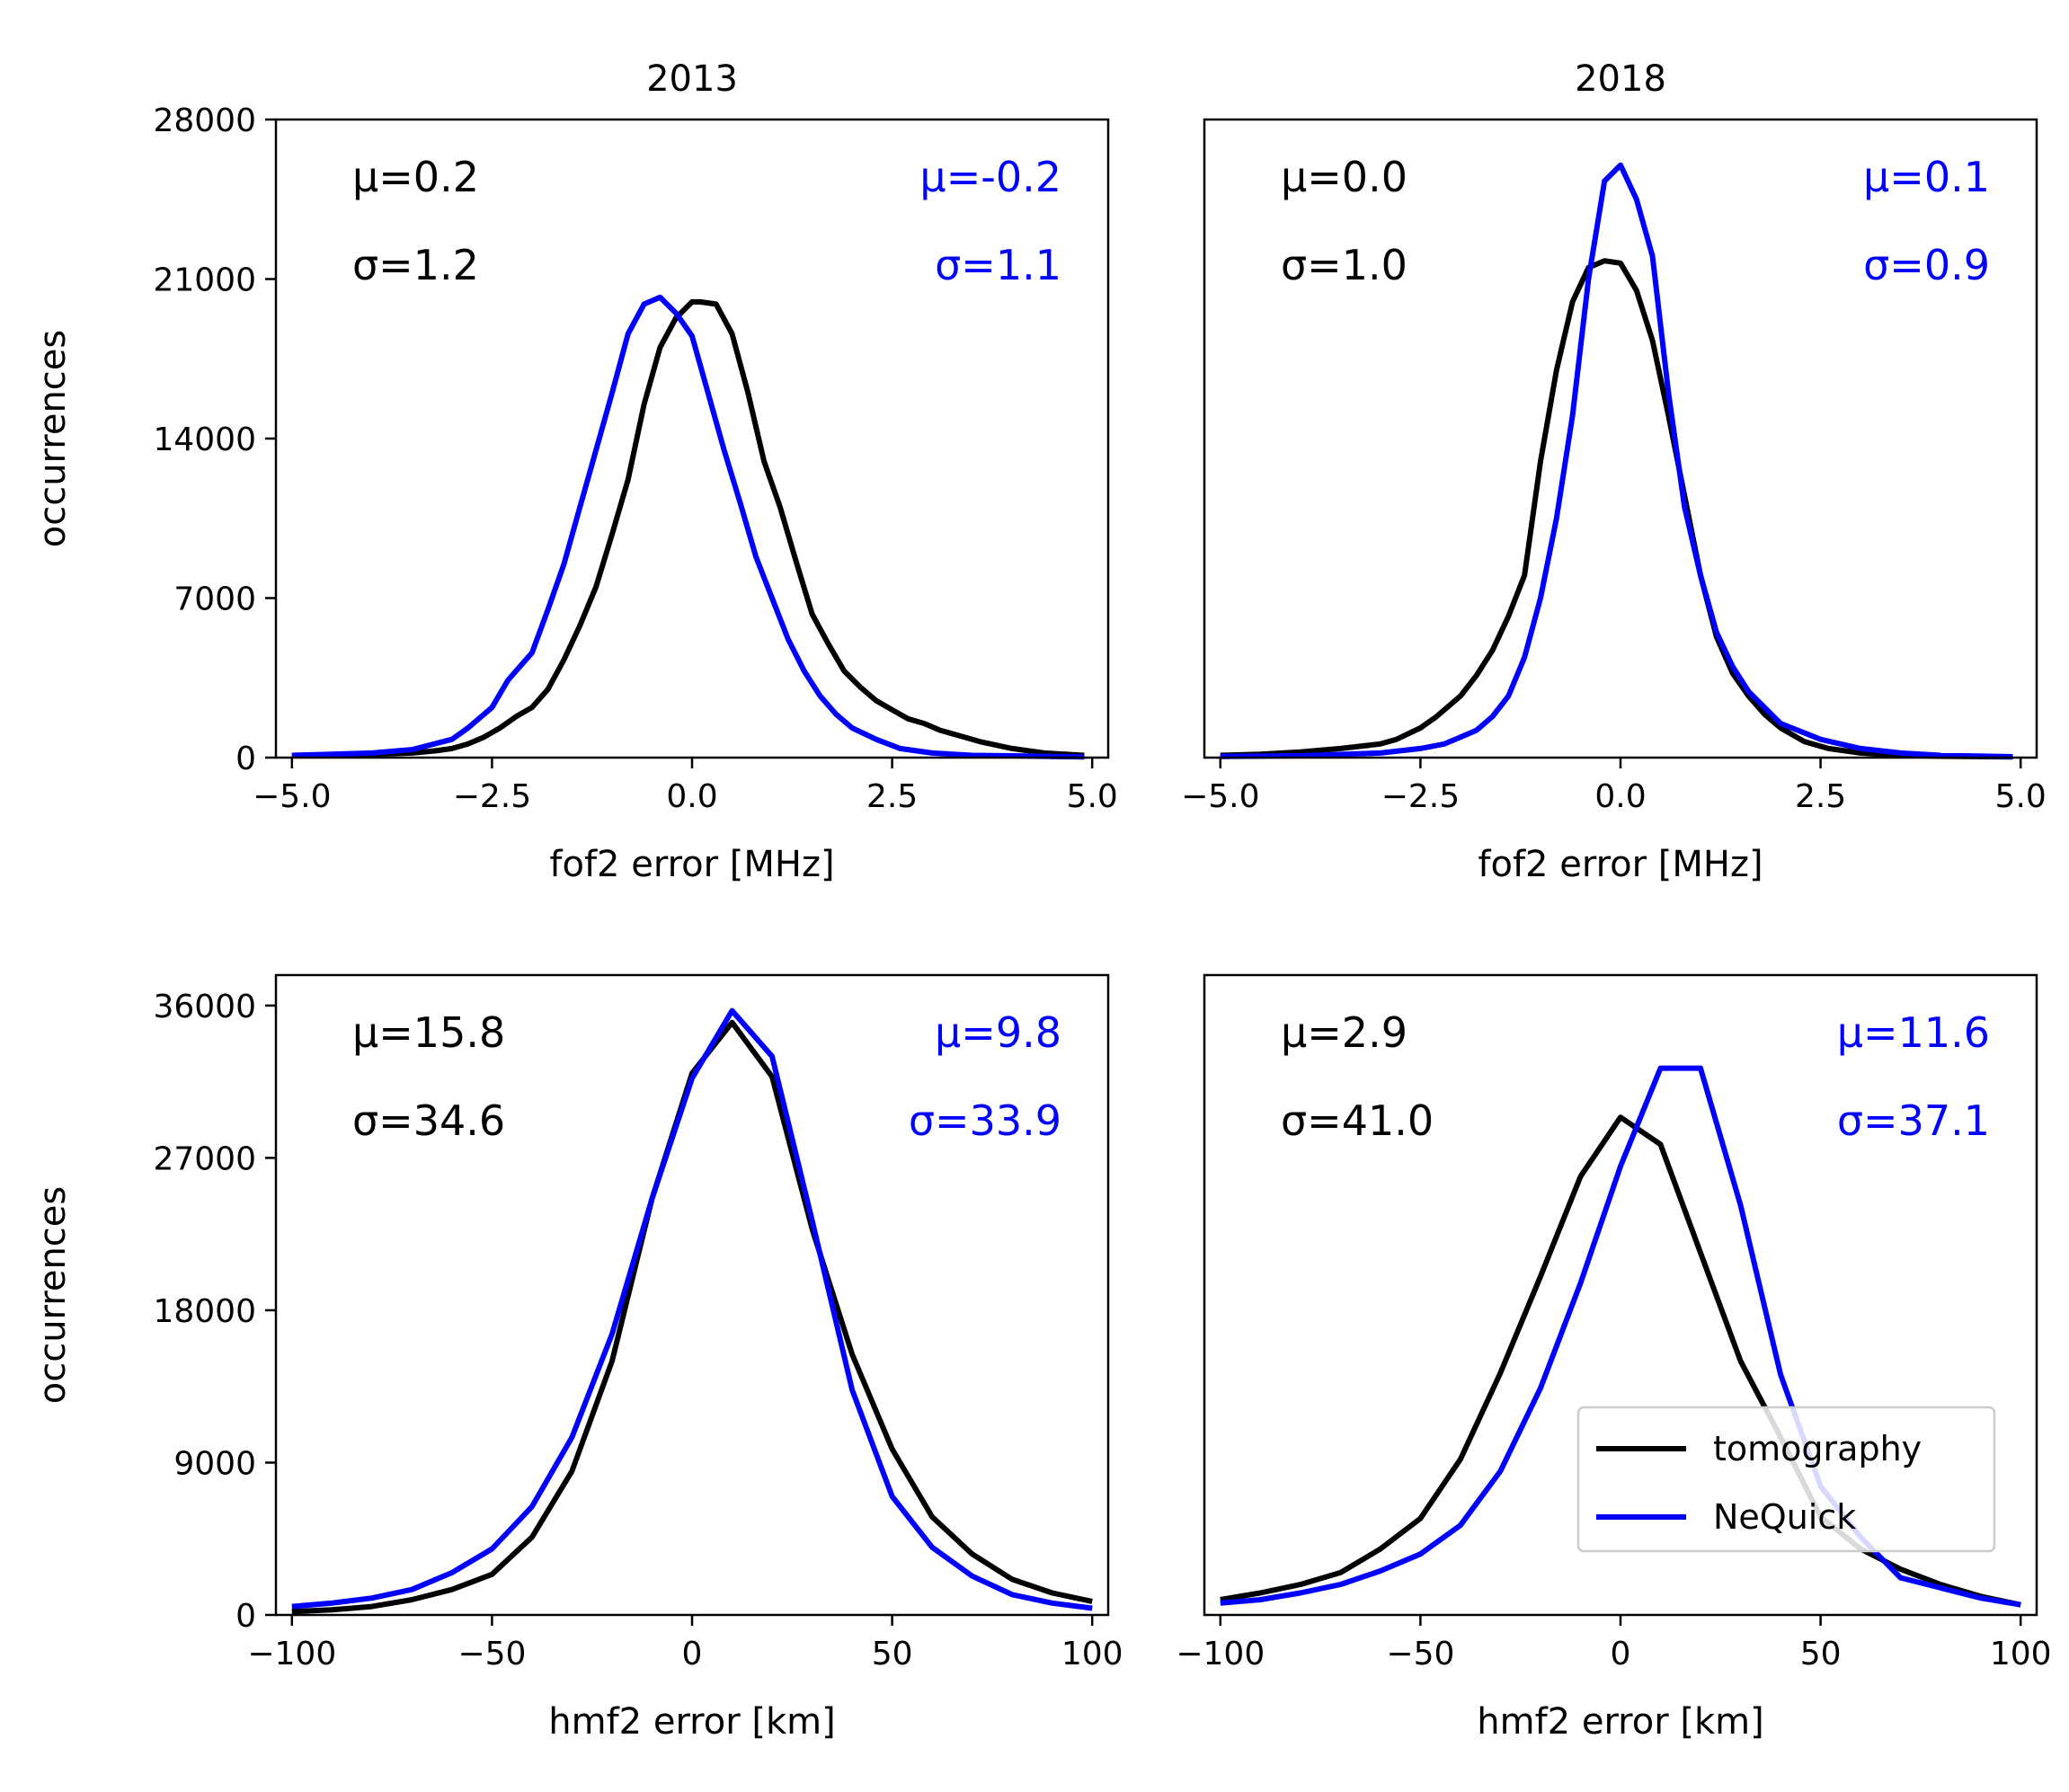 The width and height of the screenshot is (2069, 1792). I want to click on panel-title: 2018, so click(1620, 79).